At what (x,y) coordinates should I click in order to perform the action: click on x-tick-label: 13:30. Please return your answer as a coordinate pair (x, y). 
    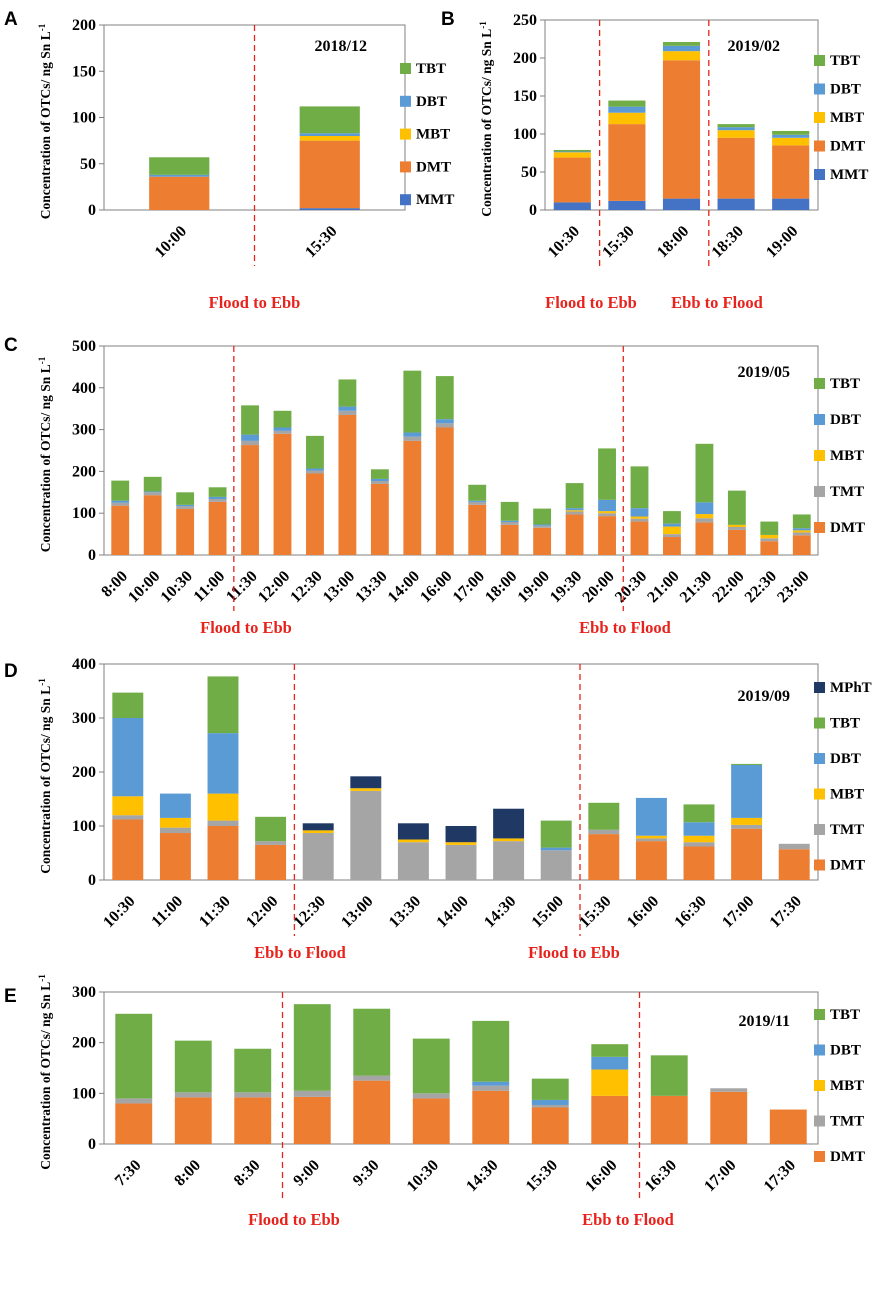
    Looking at the image, I should click on (405, 912).